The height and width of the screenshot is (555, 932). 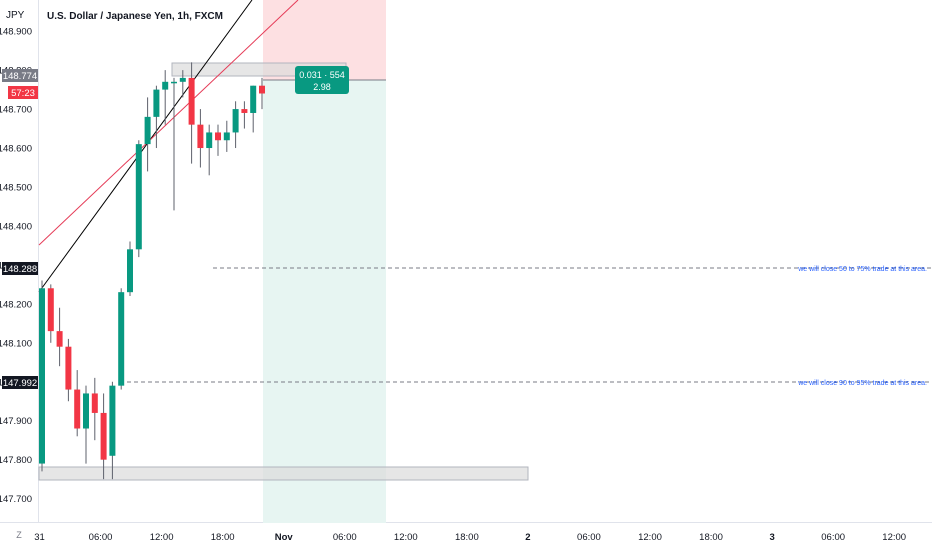 What do you see at coordinates (39, 537) in the screenshot?
I see `x-tick-label: 31` at bounding box center [39, 537].